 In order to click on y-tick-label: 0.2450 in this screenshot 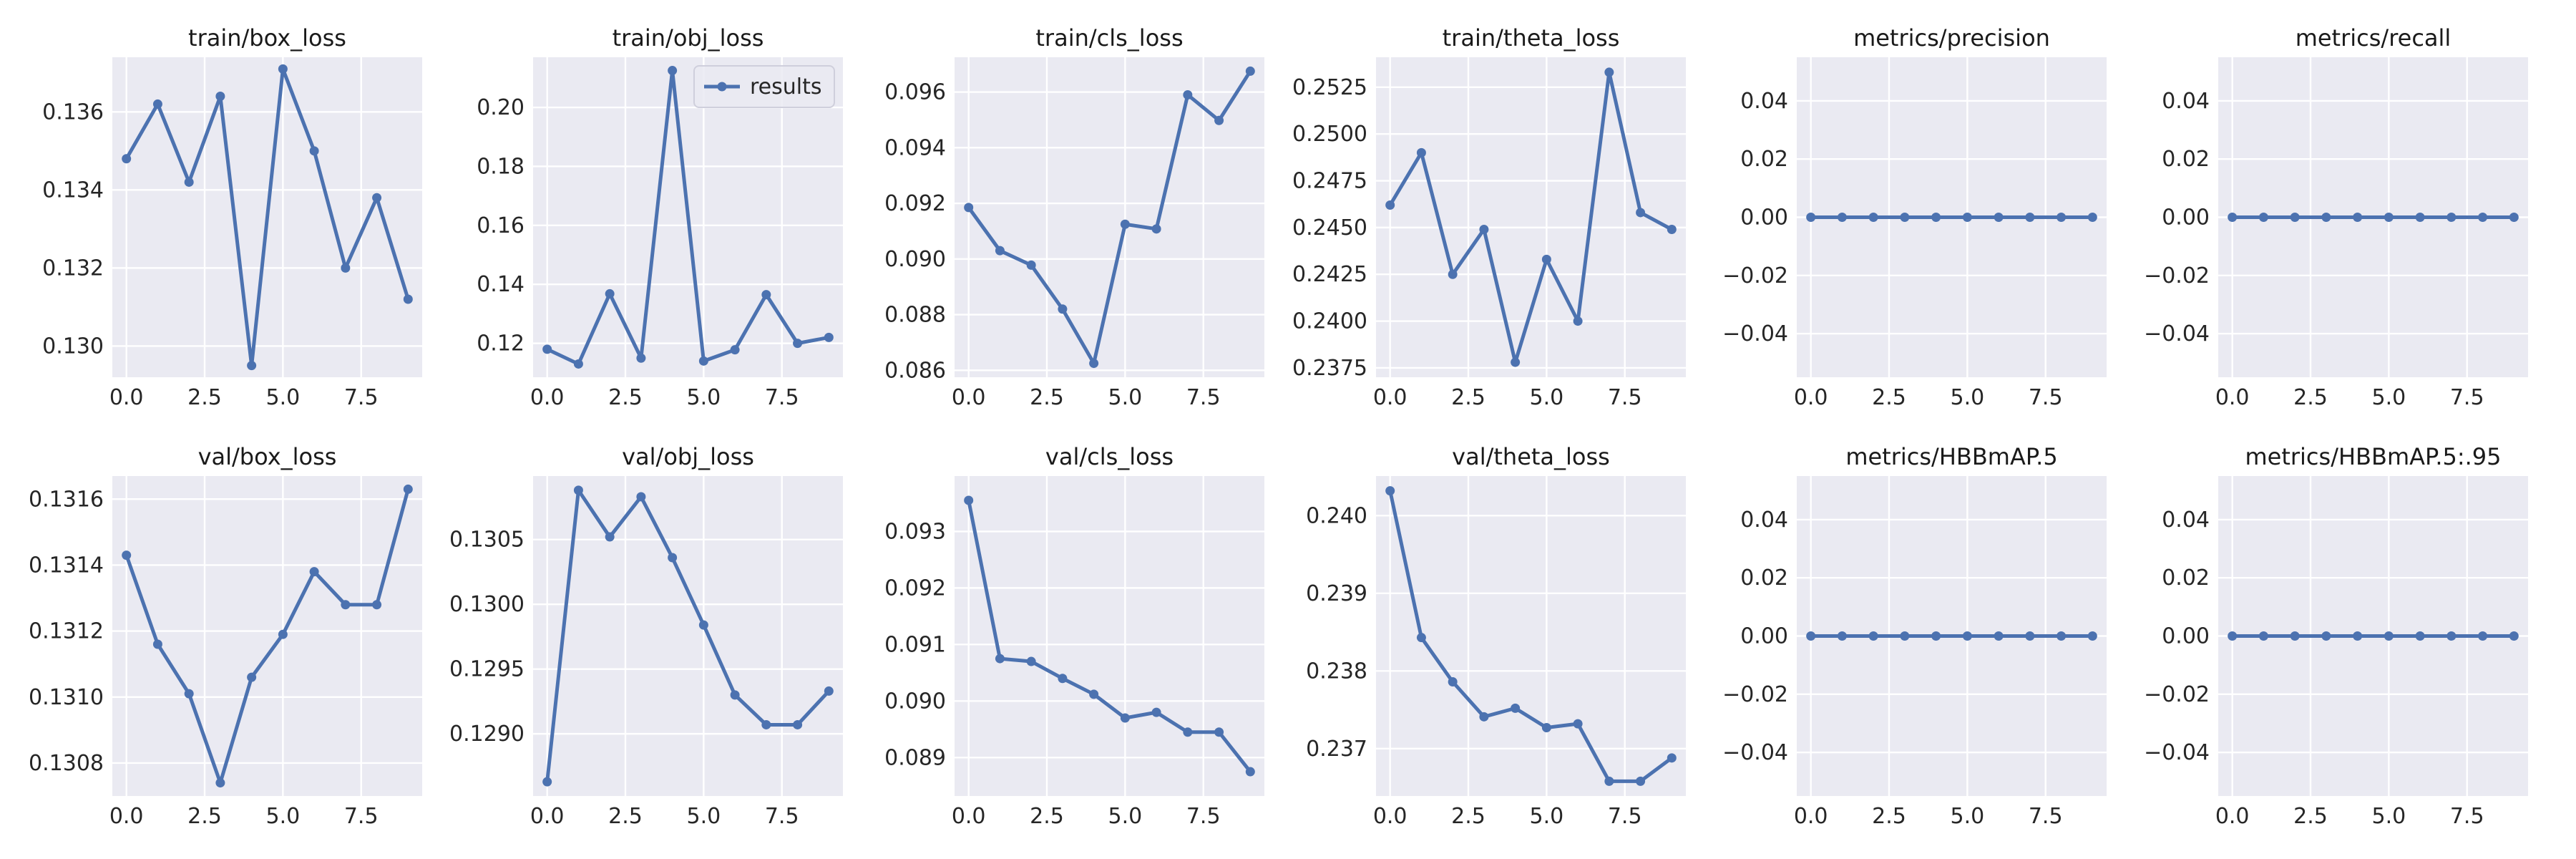, I will do `click(1329, 228)`.